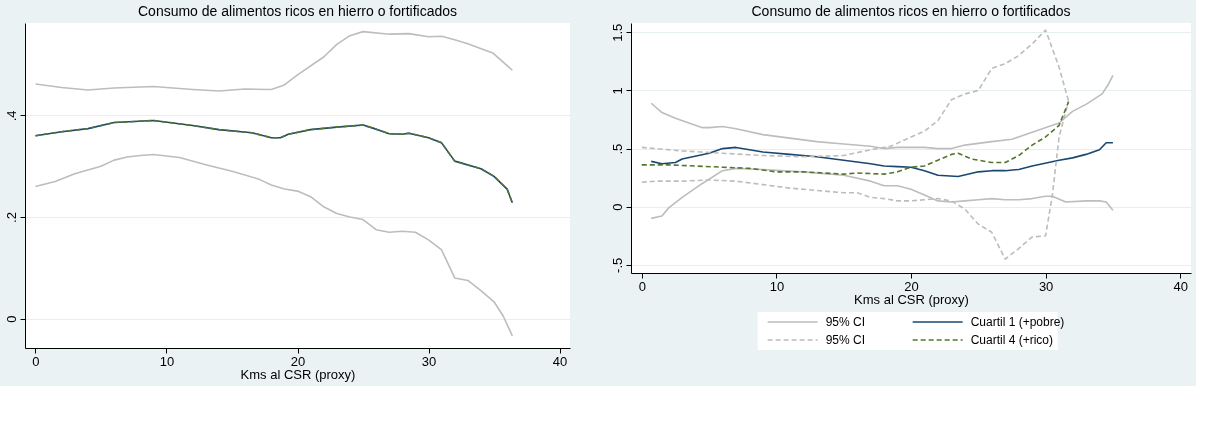  I want to click on legend-label: Cuartil 4 (+rico), so click(1011, 340).